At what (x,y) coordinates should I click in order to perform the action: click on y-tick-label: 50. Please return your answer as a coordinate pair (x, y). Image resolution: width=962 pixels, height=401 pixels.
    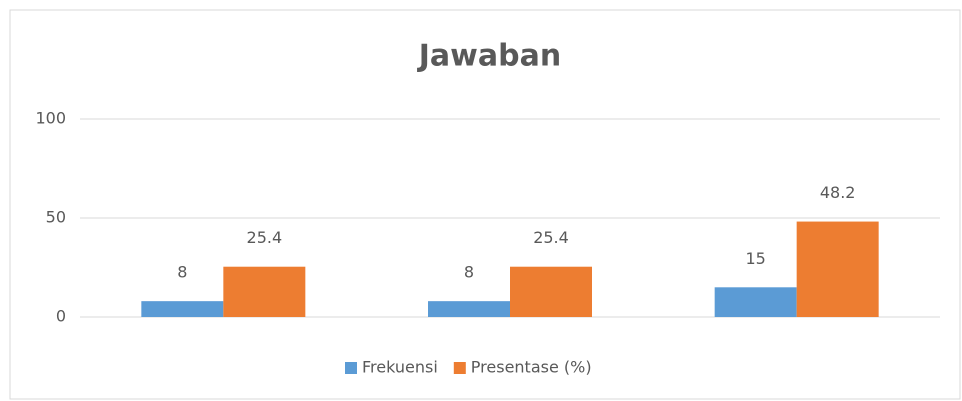
    Looking at the image, I should click on (56, 217).